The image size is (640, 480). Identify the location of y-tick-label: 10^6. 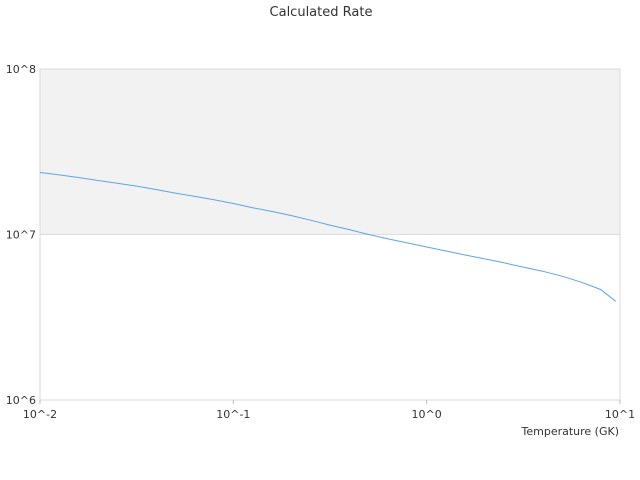
(21, 400).